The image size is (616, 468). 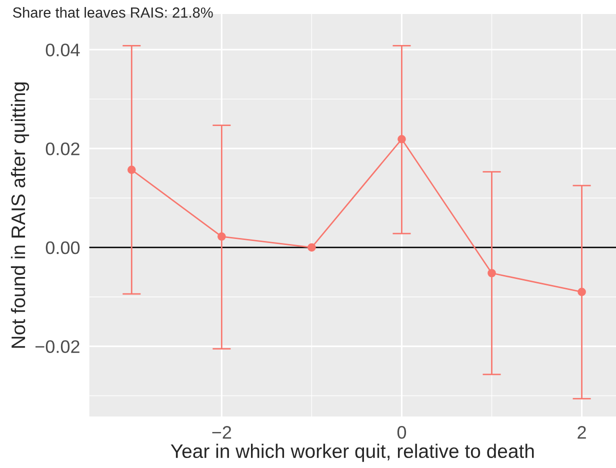 I want to click on y-tick-label: 0.00, so click(x=63, y=247).